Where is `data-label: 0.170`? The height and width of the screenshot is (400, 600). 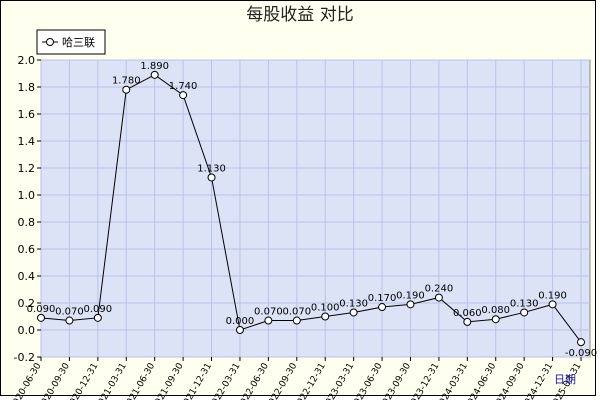 data-label: 0.170 is located at coordinates (382, 298).